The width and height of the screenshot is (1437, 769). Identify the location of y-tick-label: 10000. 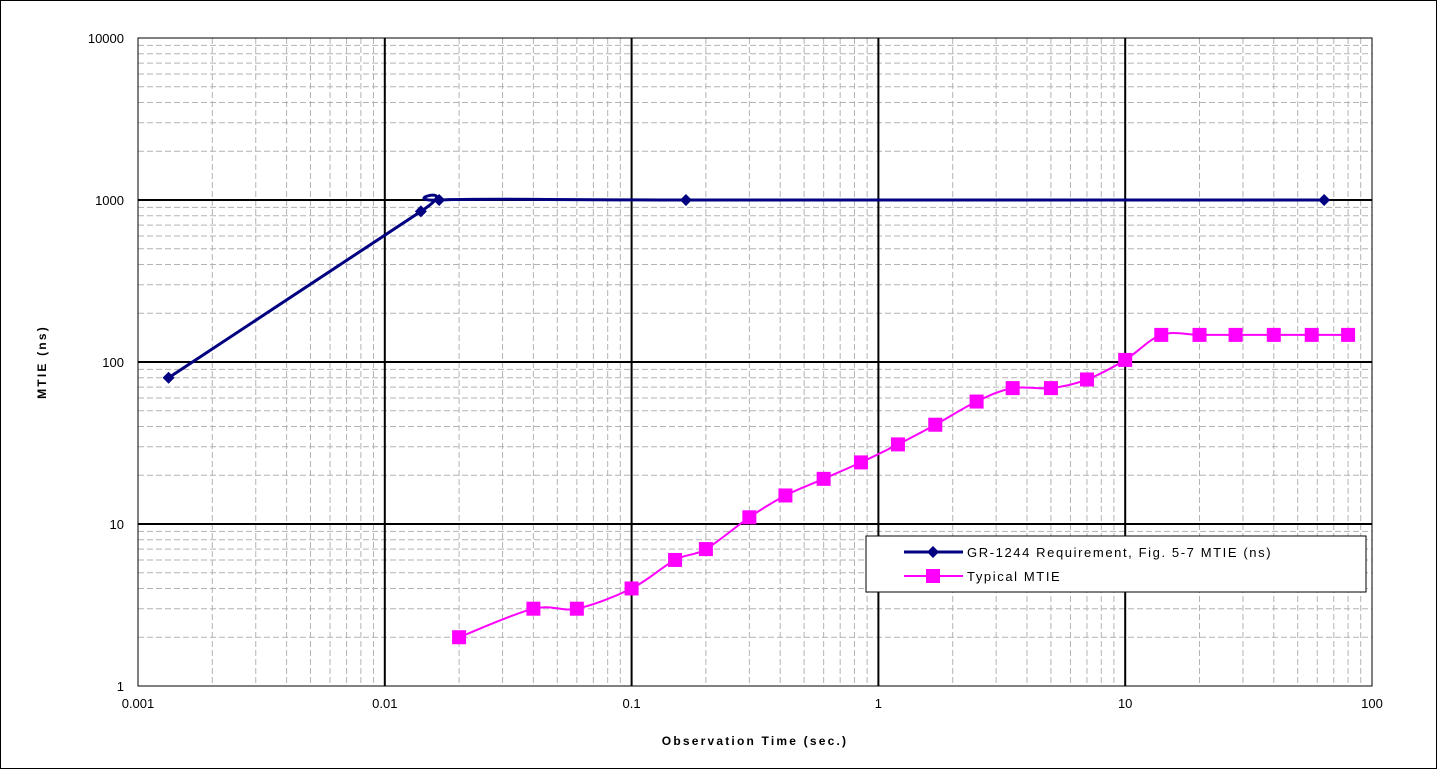
(106, 38).